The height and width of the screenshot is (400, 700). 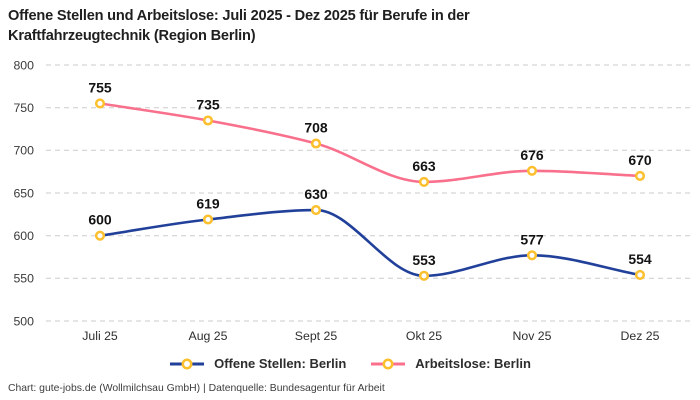 What do you see at coordinates (23, 321) in the screenshot?
I see `y-tick-label: 500` at bounding box center [23, 321].